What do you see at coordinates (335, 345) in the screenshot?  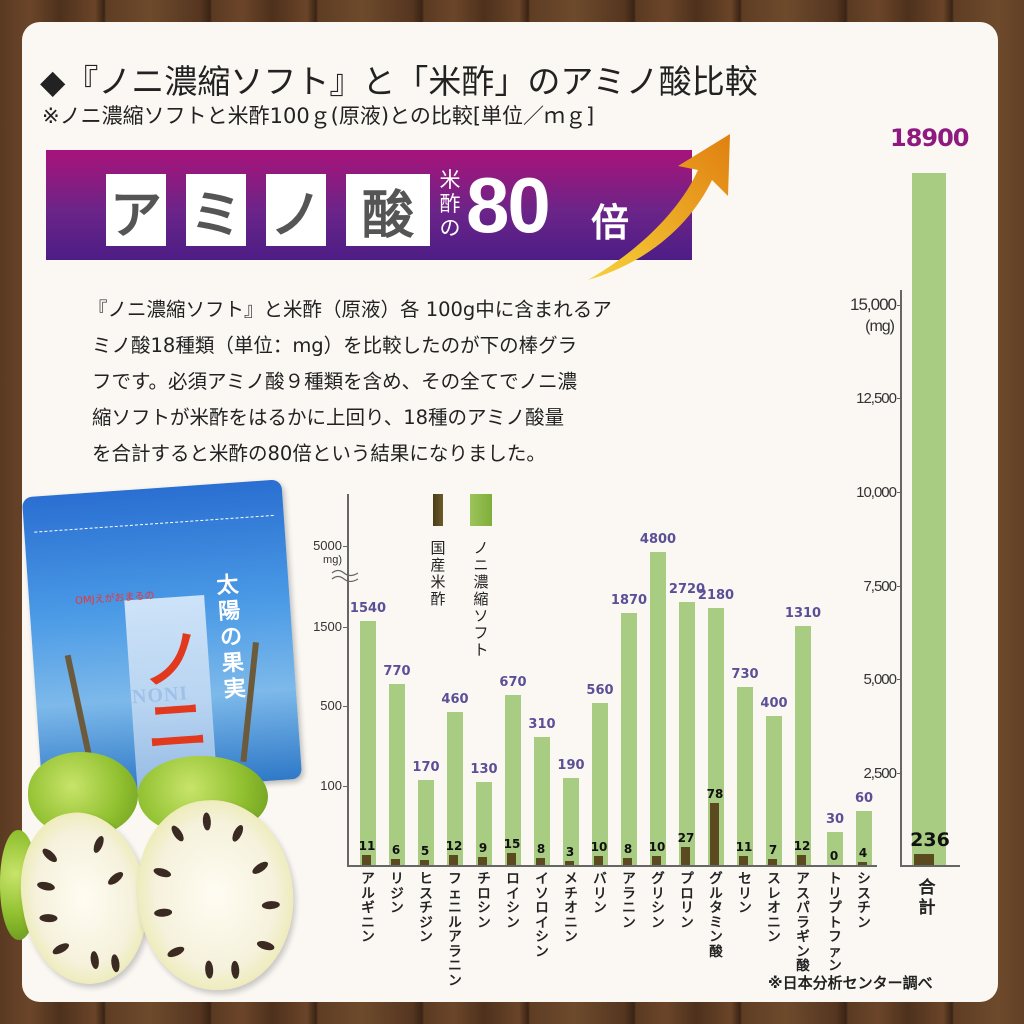 I see `description-line: ミノ酸18種類（単位：mg）を比較したのが下の棒グラ` at bounding box center [335, 345].